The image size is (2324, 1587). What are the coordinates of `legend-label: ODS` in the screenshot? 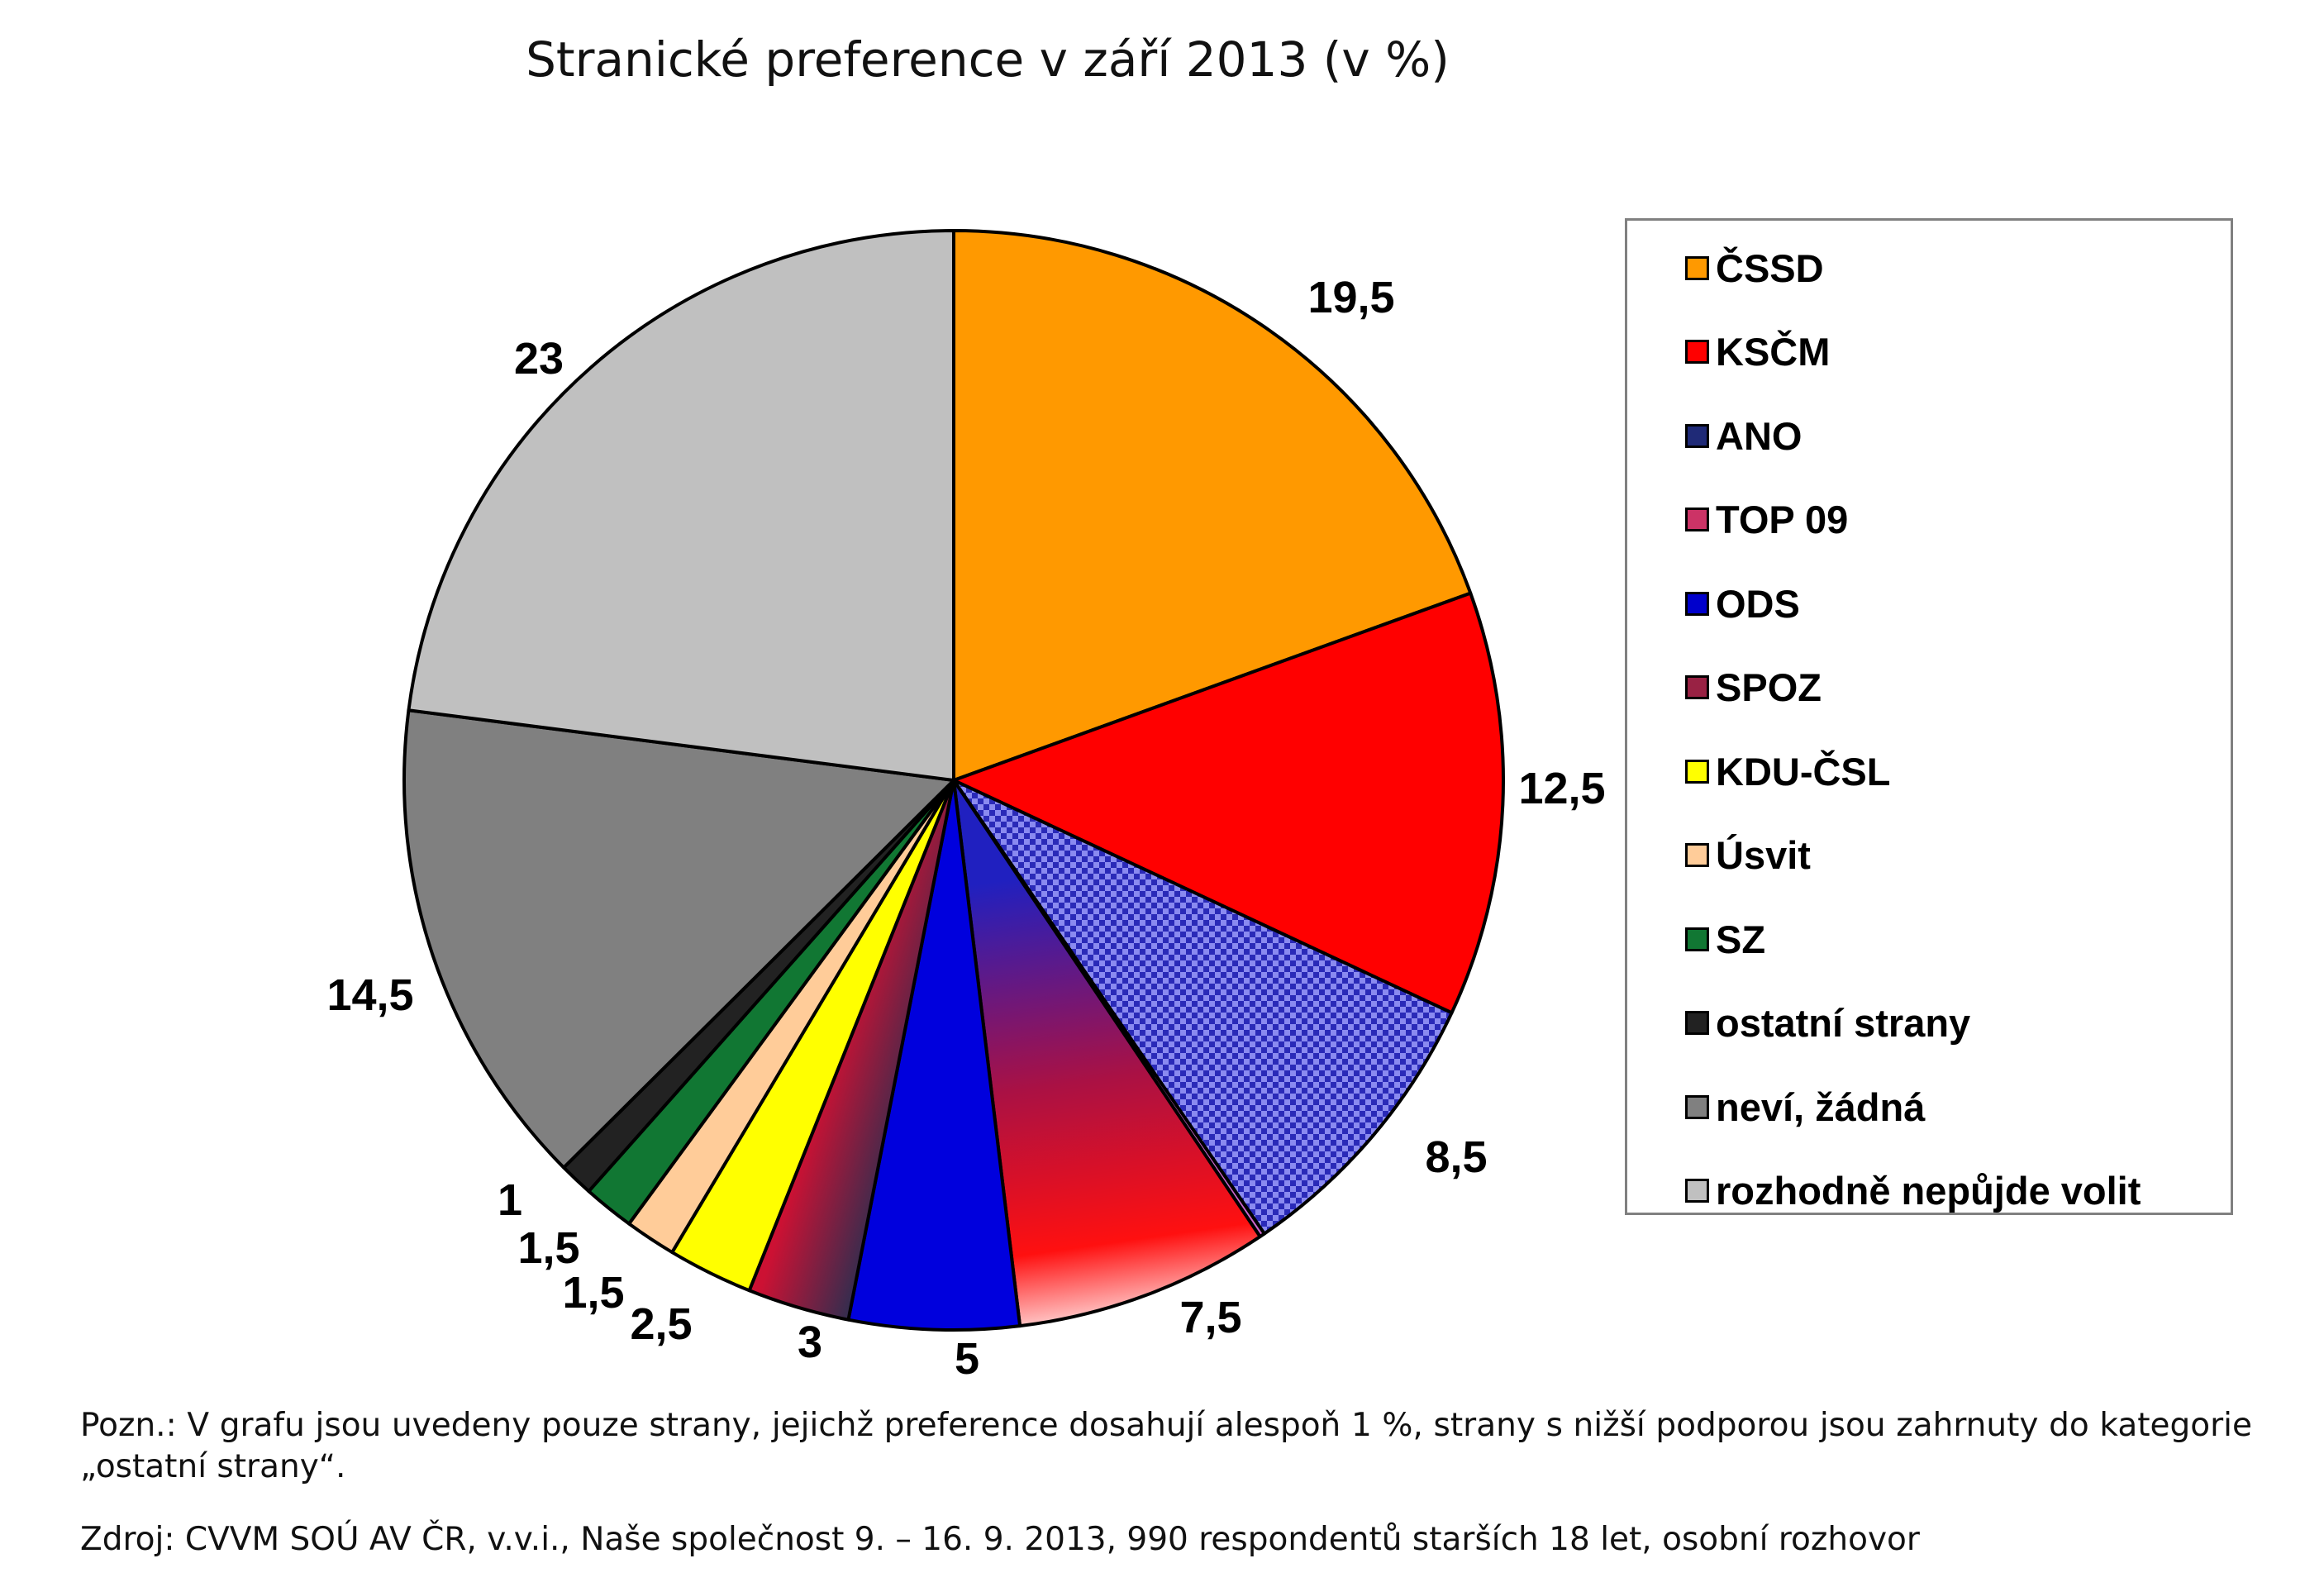 It's located at (1758, 603).